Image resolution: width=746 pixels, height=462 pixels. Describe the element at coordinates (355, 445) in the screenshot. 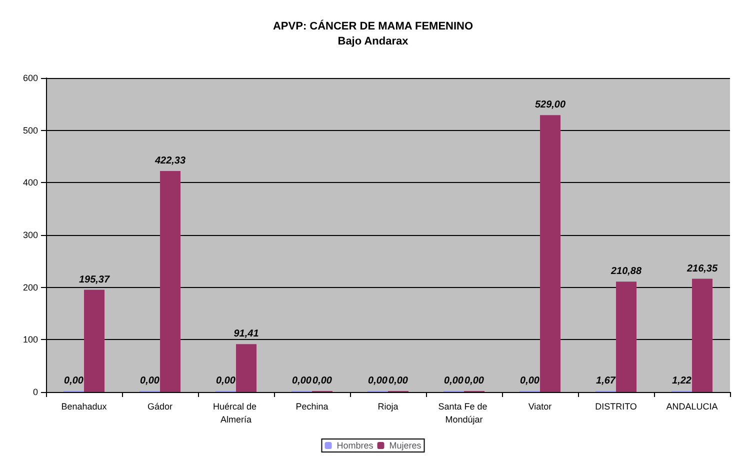

I see `legend-label: Hombres` at that location.